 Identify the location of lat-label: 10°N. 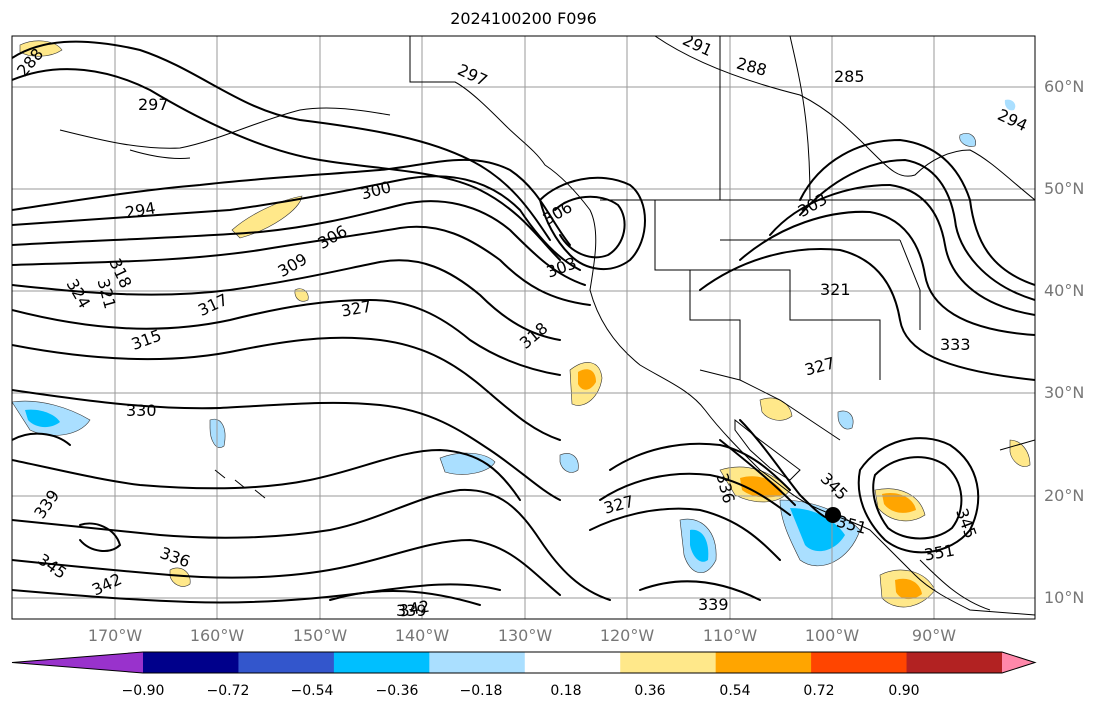
(1064, 597).